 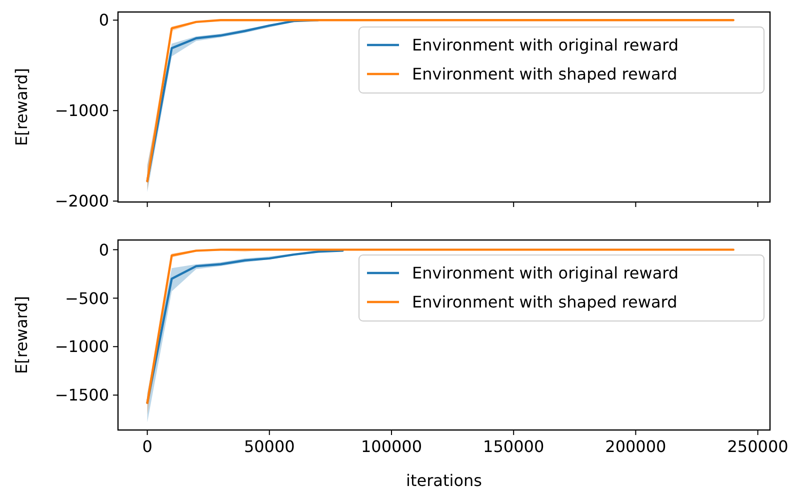 What do you see at coordinates (81, 395) in the screenshot?
I see `y-tick-label: −1500` at bounding box center [81, 395].